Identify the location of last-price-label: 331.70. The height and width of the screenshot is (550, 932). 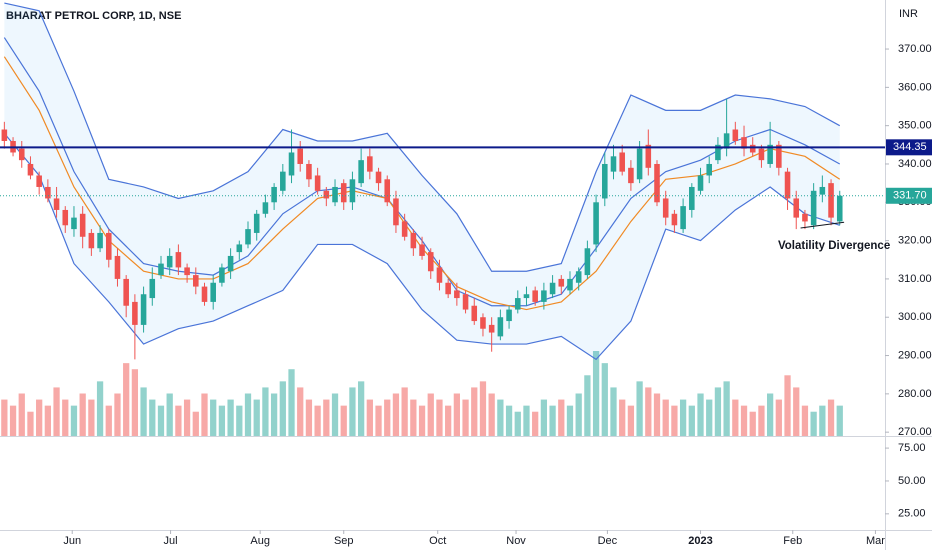
(910, 196).